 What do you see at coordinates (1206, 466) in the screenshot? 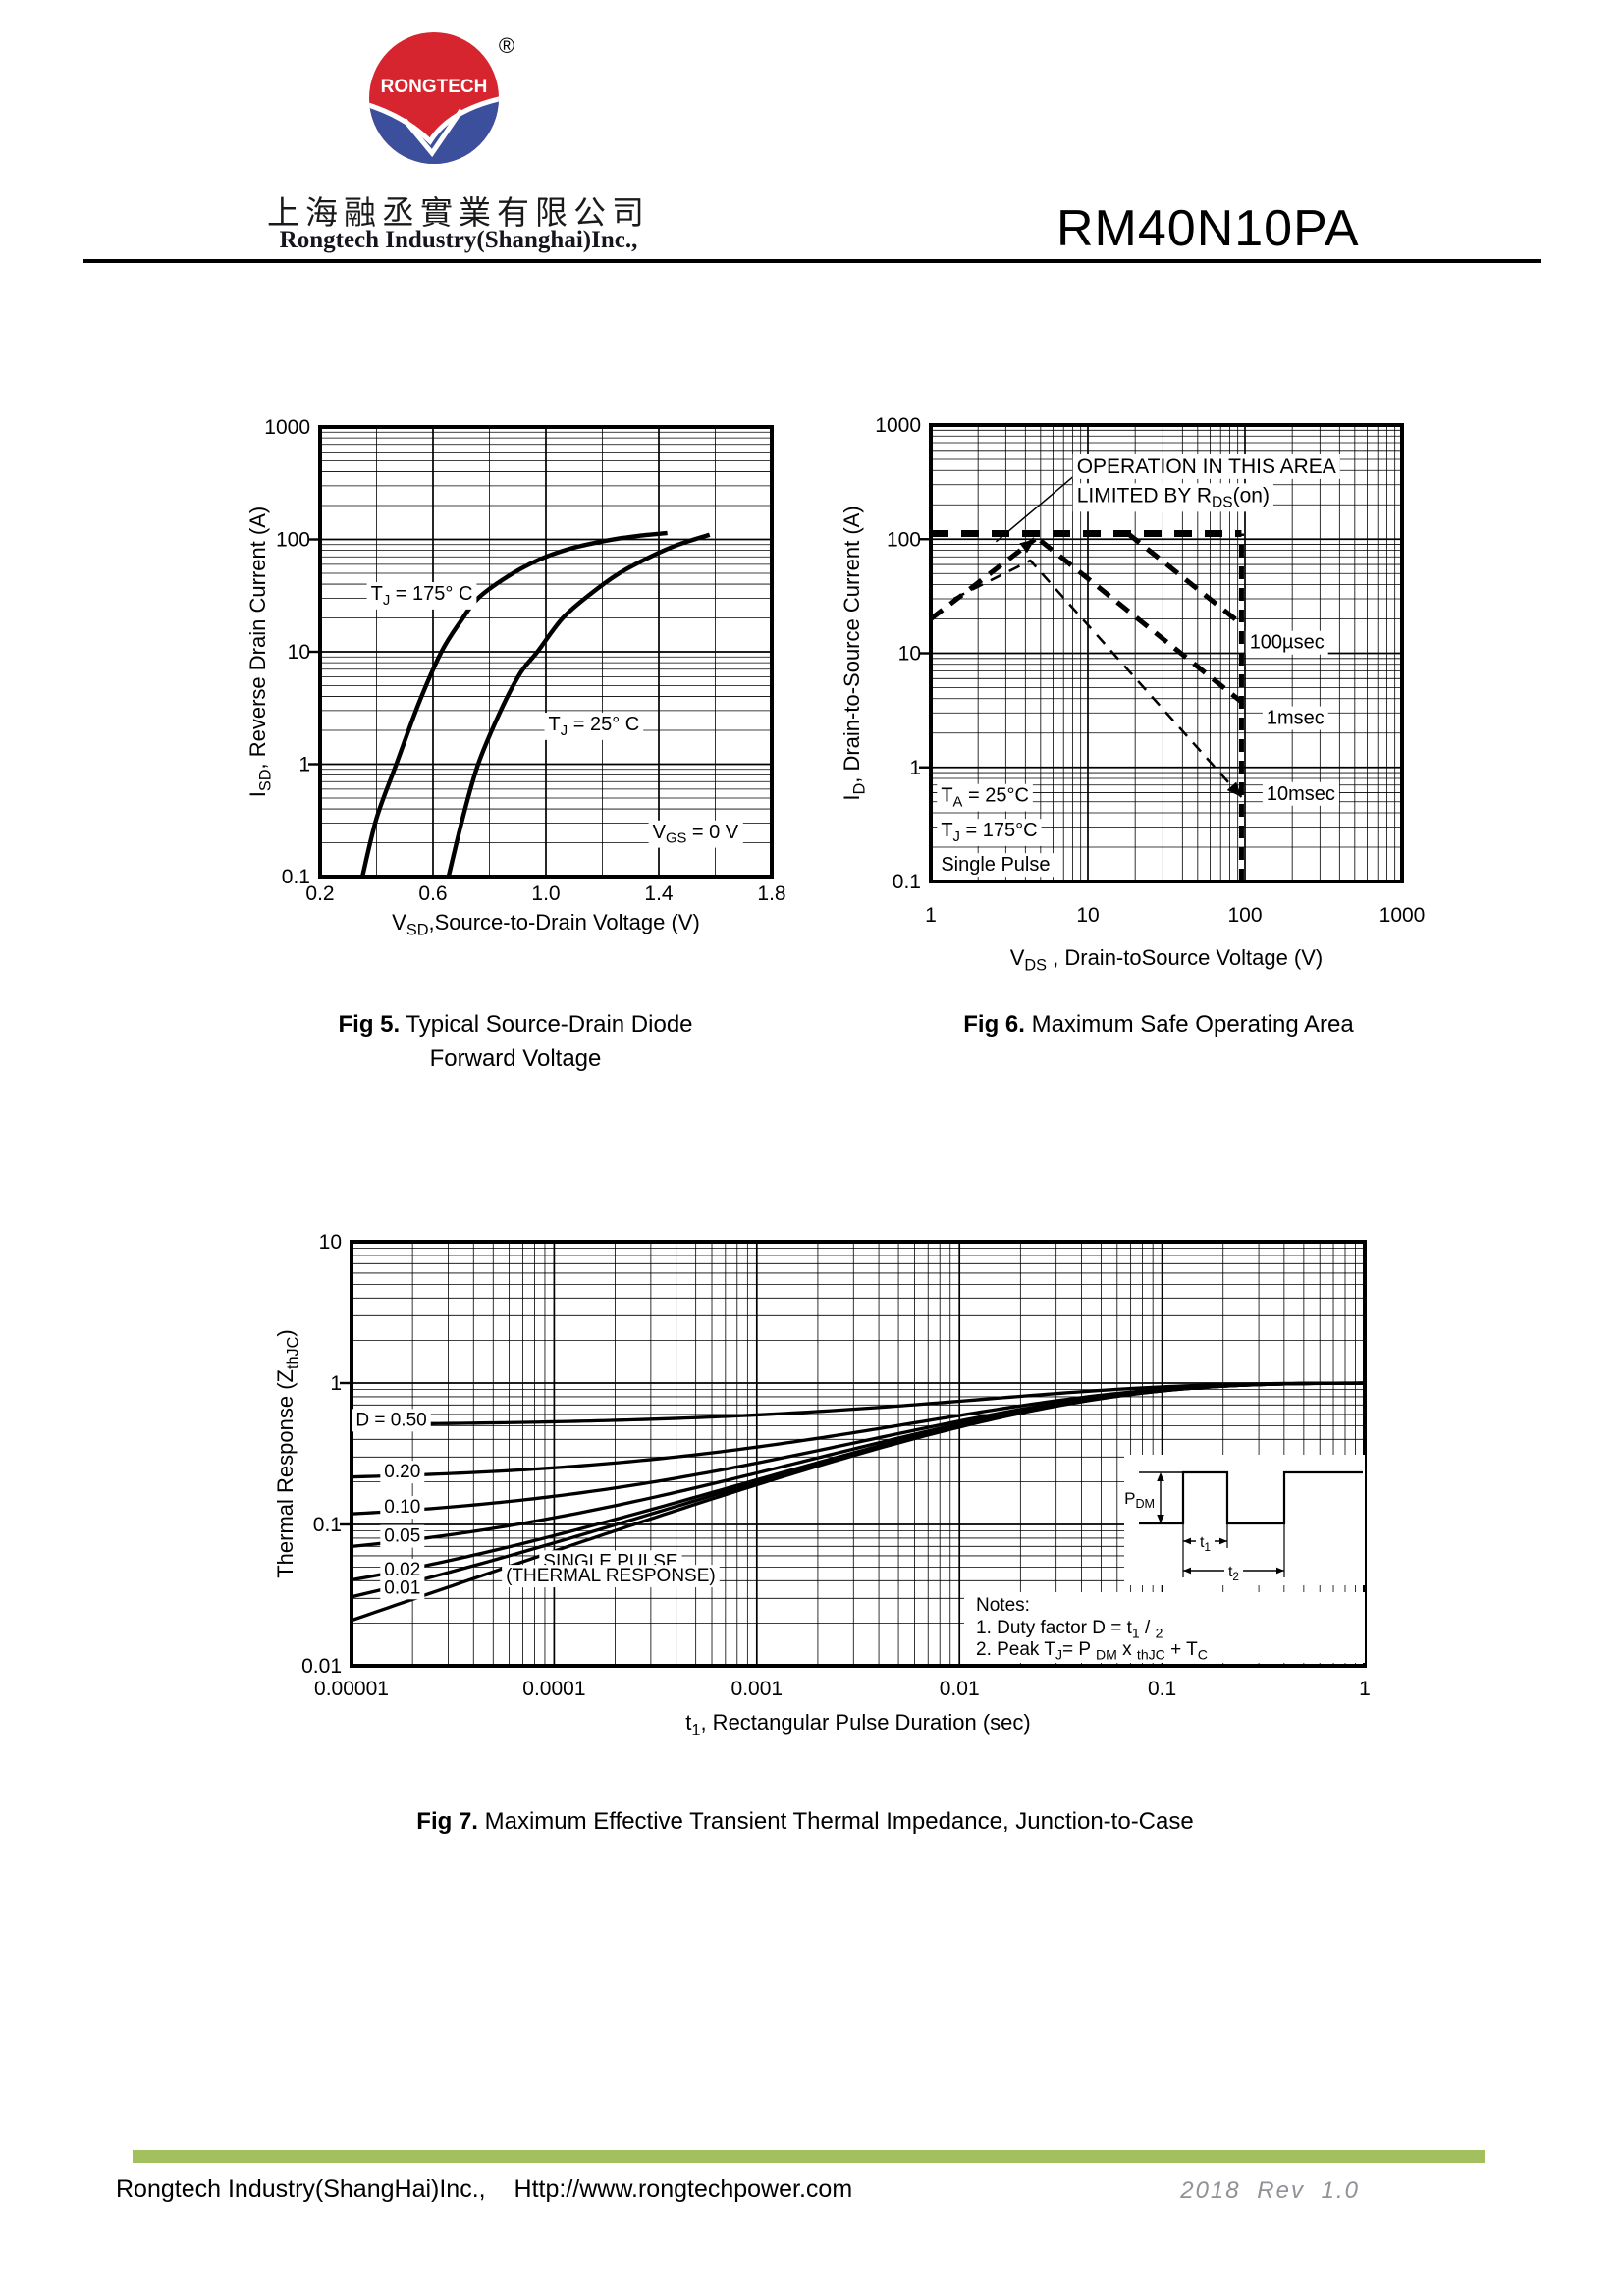
I see `annotation: OPERATION IN THIS AREA` at bounding box center [1206, 466].